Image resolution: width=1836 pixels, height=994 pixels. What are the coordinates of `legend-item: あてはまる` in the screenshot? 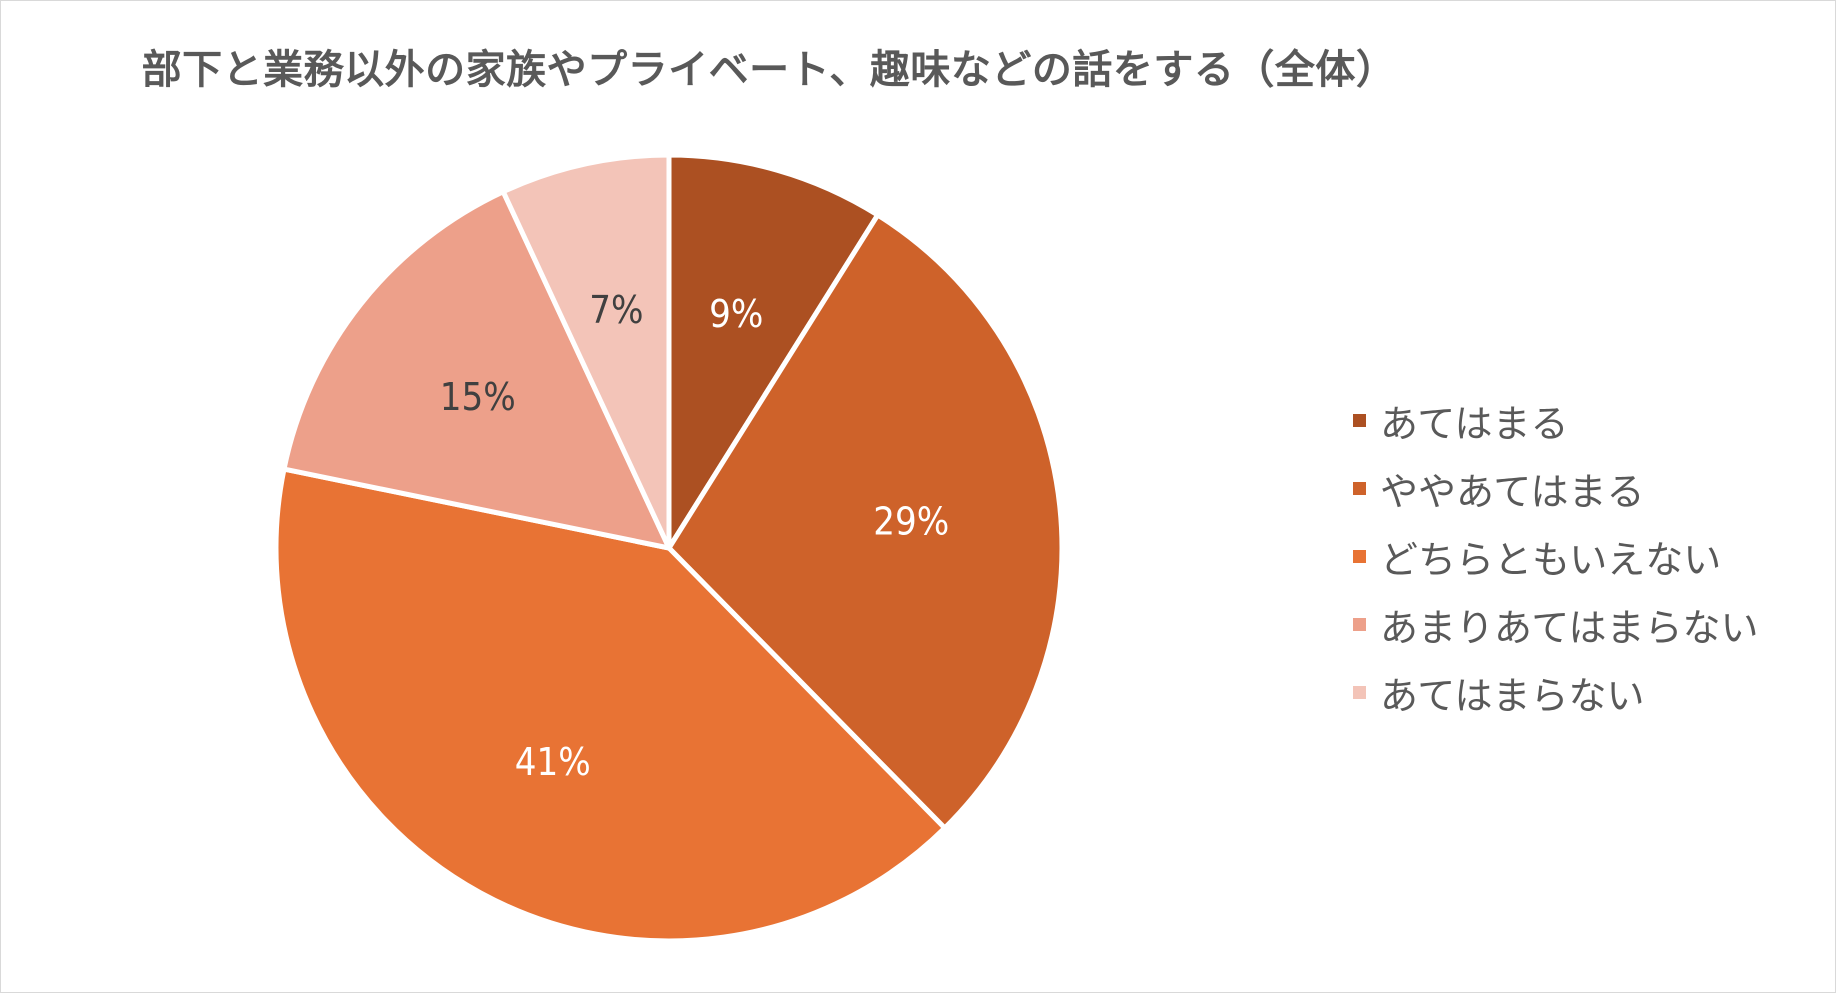 It's located at (1555, 420).